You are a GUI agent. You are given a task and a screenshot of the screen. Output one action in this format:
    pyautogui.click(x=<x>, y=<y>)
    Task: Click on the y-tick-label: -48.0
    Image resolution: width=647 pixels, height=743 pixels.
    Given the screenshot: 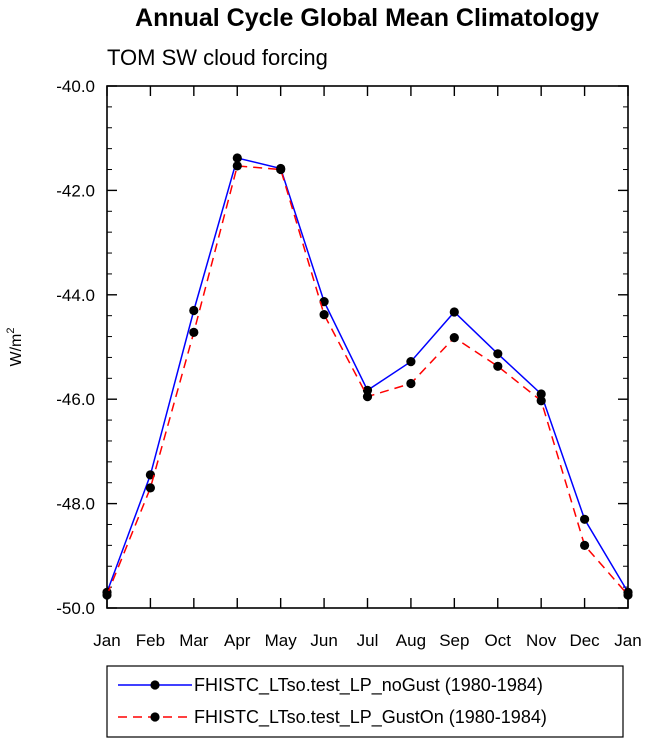 What is the action you would take?
    pyautogui.click(x=75, y=504)
    